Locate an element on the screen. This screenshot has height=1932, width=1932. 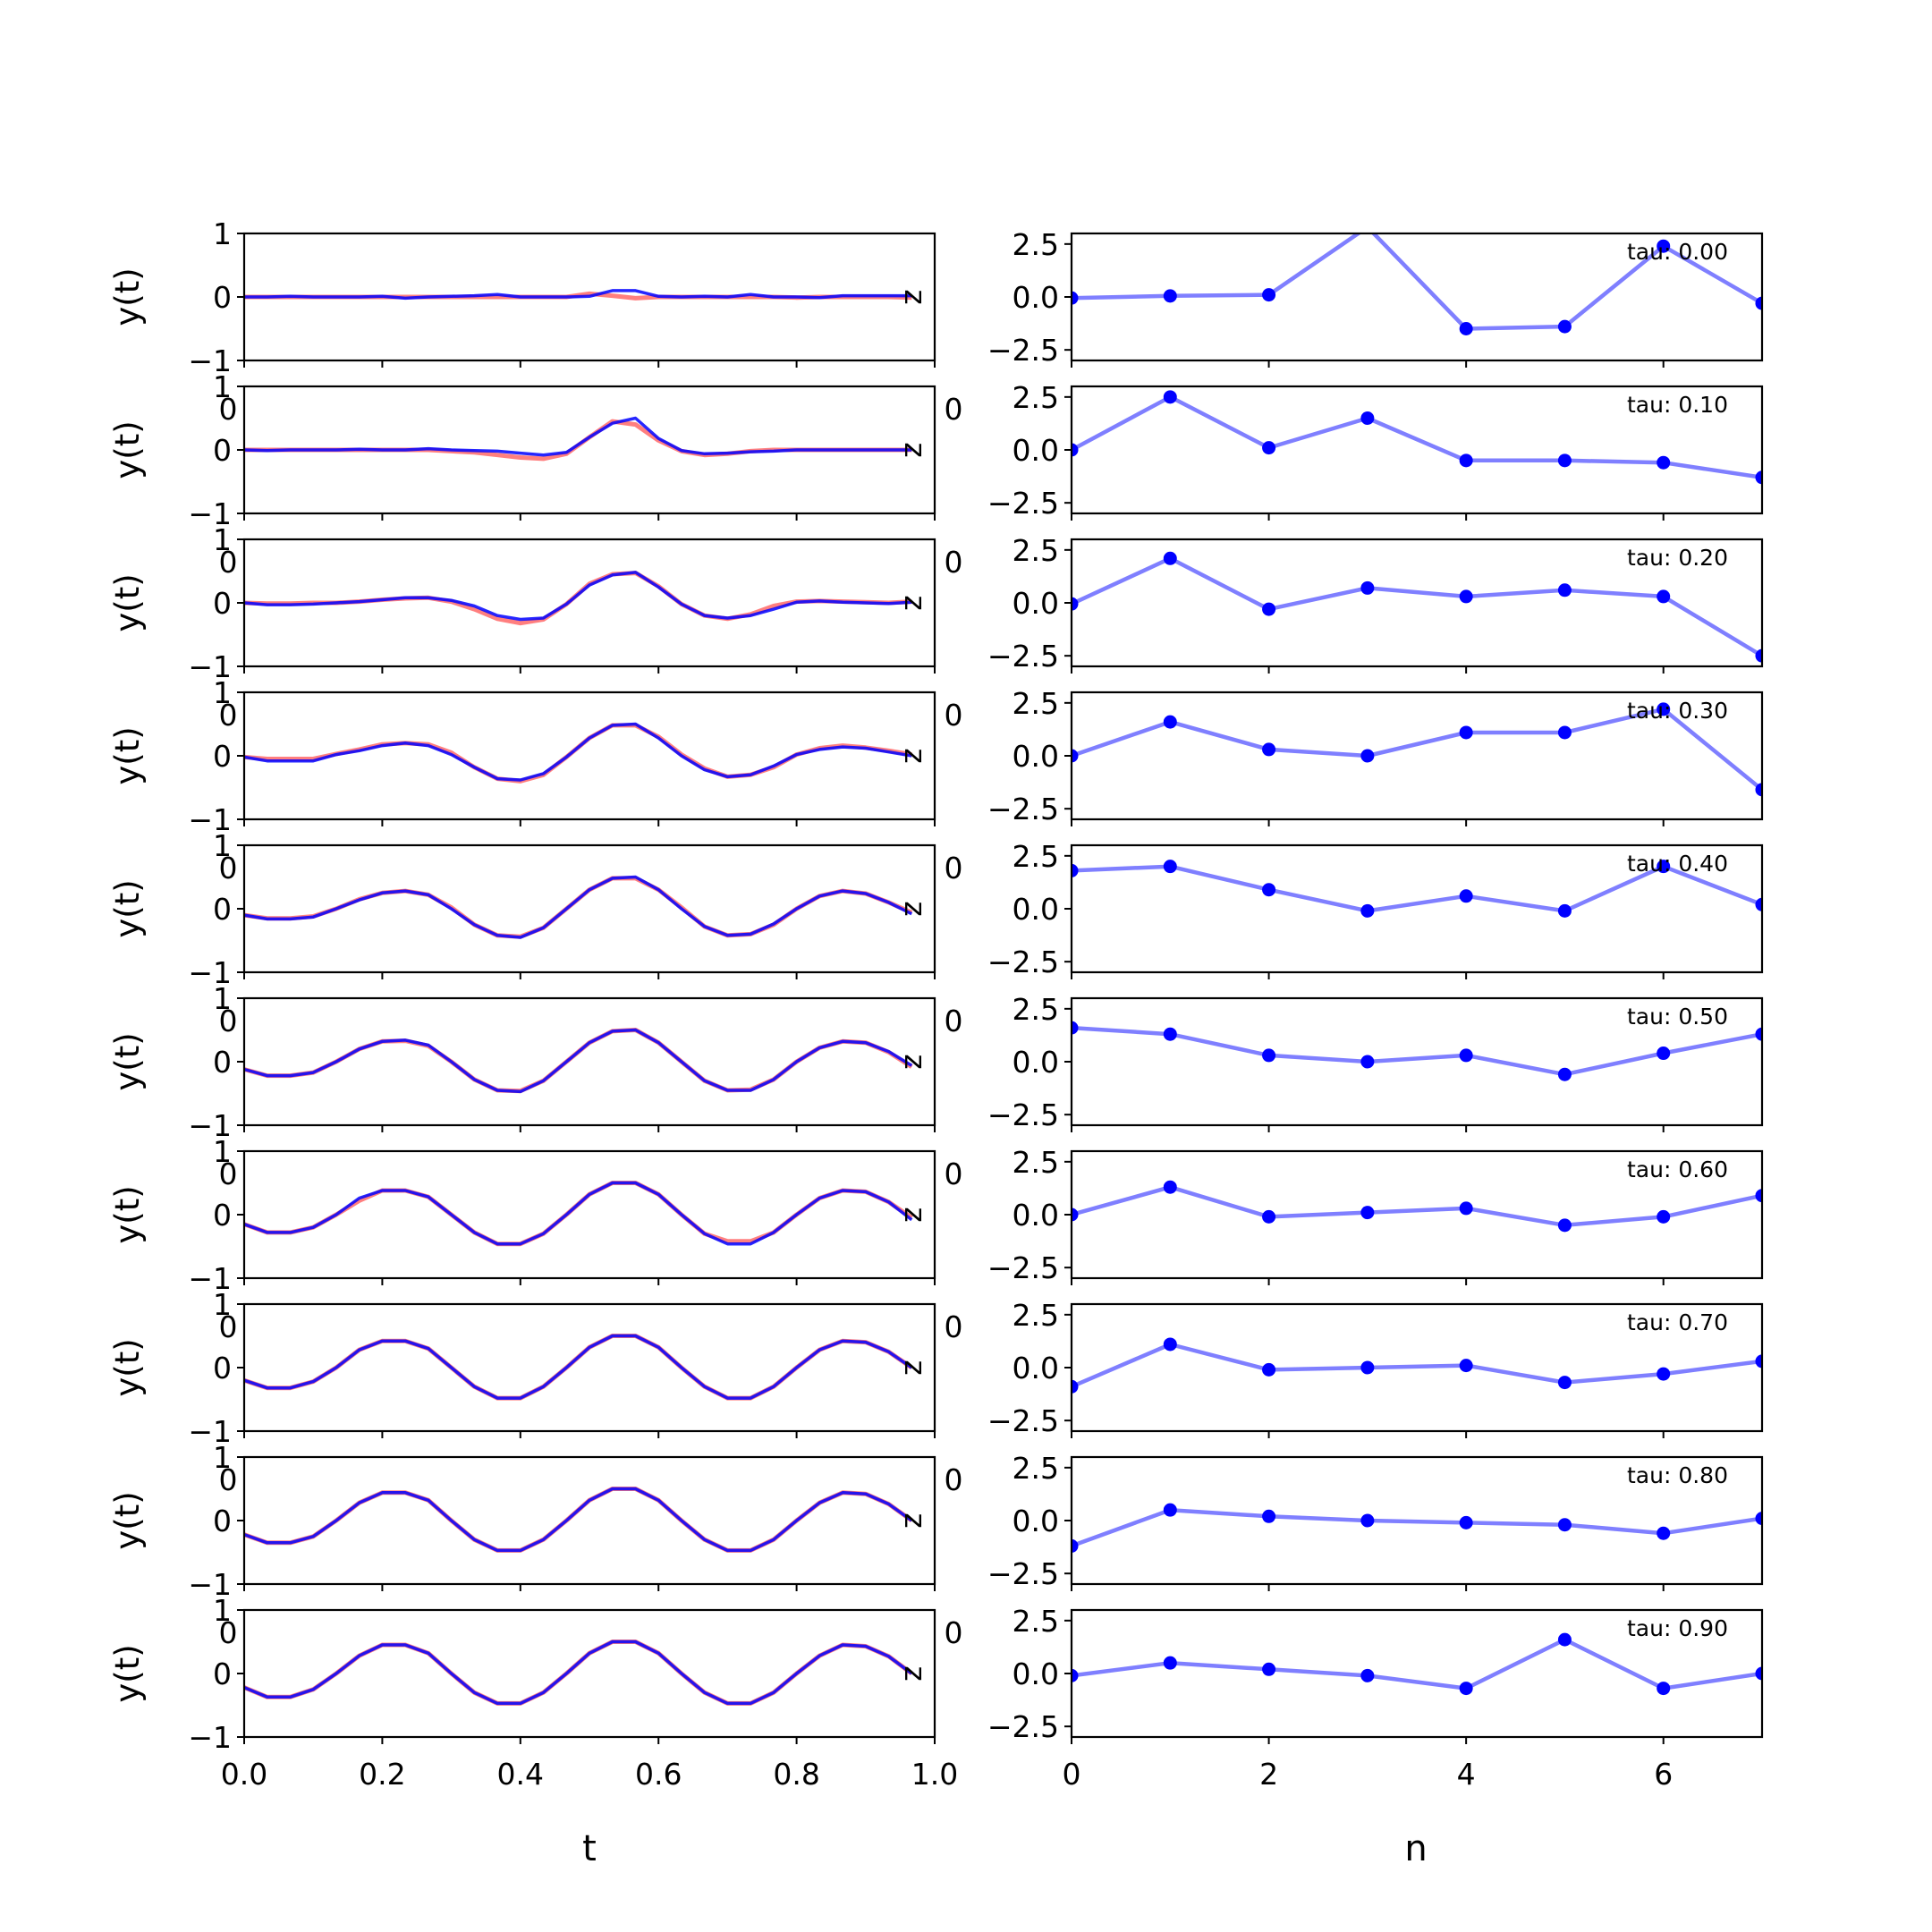
right-panel-tau-0.00: 2.5 0.0 −2.5 tau: 0.00 is located at coordinates (1375, 297).